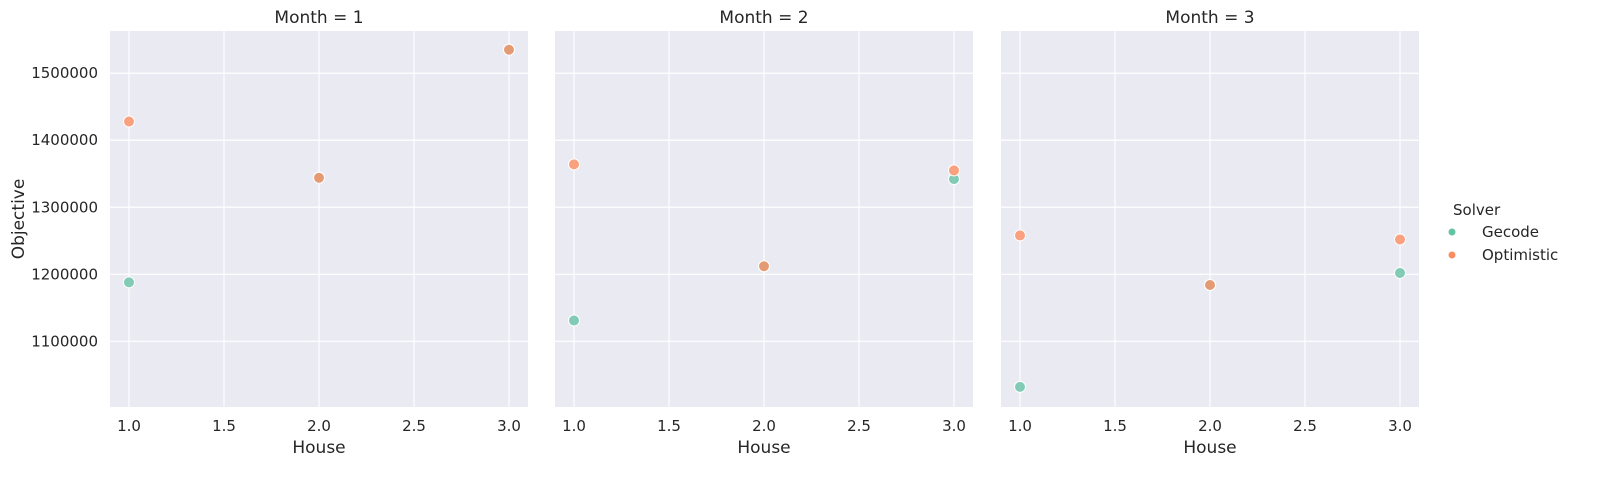  What do you see at coordinates (1209, 18) in the screenshot?
I see `facet-title: Month = 3` at bounding box center [1209, 18].